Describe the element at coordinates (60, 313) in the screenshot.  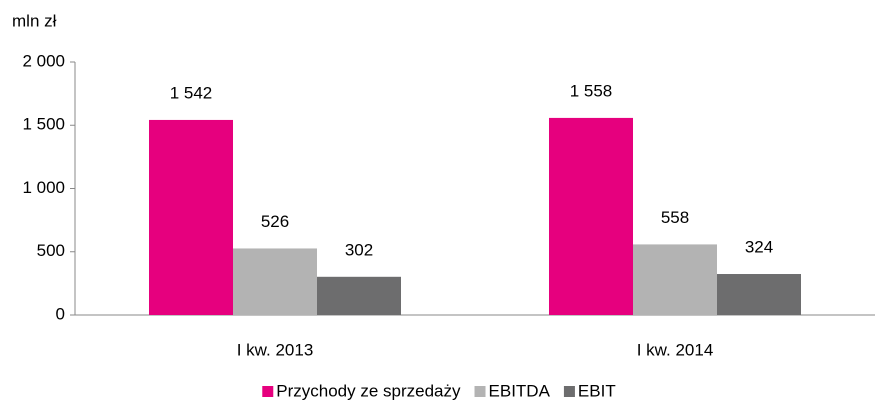
I see `y-tick-label: 0` at that location.